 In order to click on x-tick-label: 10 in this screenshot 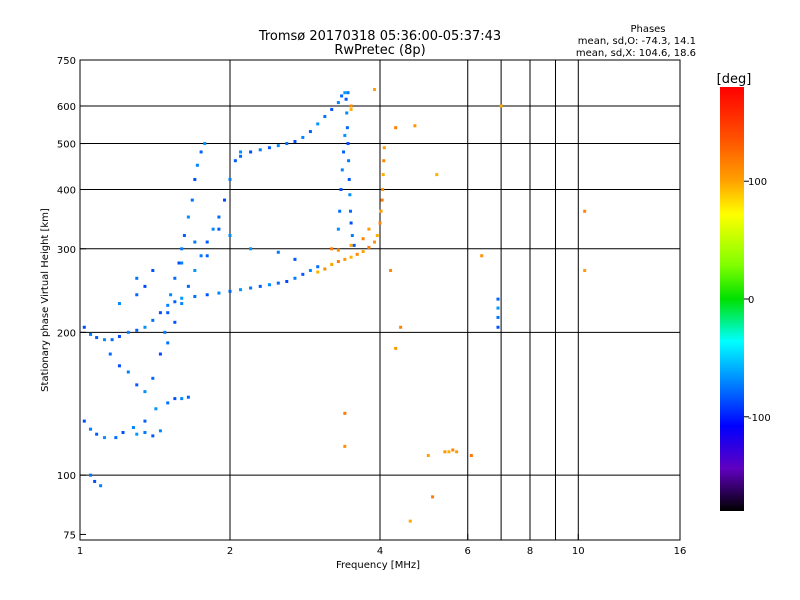, I will do `click(578, 551)`.